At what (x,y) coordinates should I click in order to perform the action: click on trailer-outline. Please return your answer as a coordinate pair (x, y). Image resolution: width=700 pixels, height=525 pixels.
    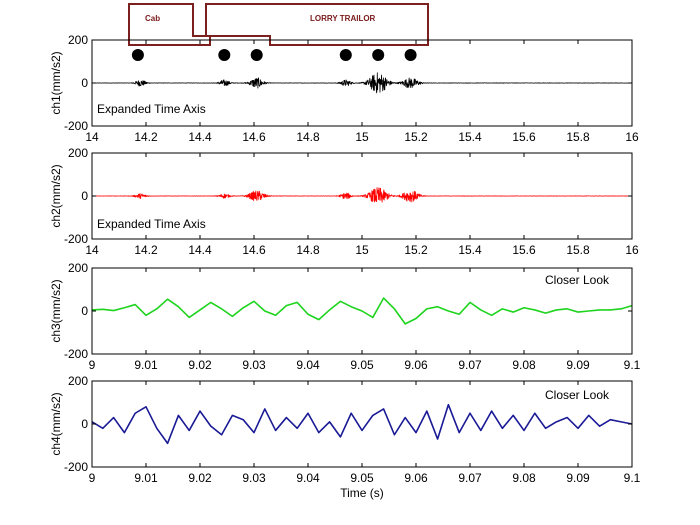
    Looking at the image, I should click on (317, 24).